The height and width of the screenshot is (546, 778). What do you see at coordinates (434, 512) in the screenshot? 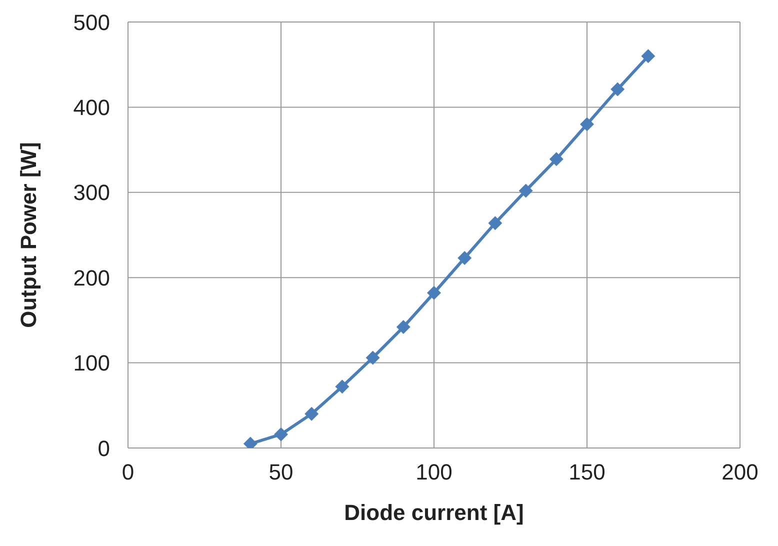
I see `x-axis-title: Diode current [A]` at bounding box center [434, 512].